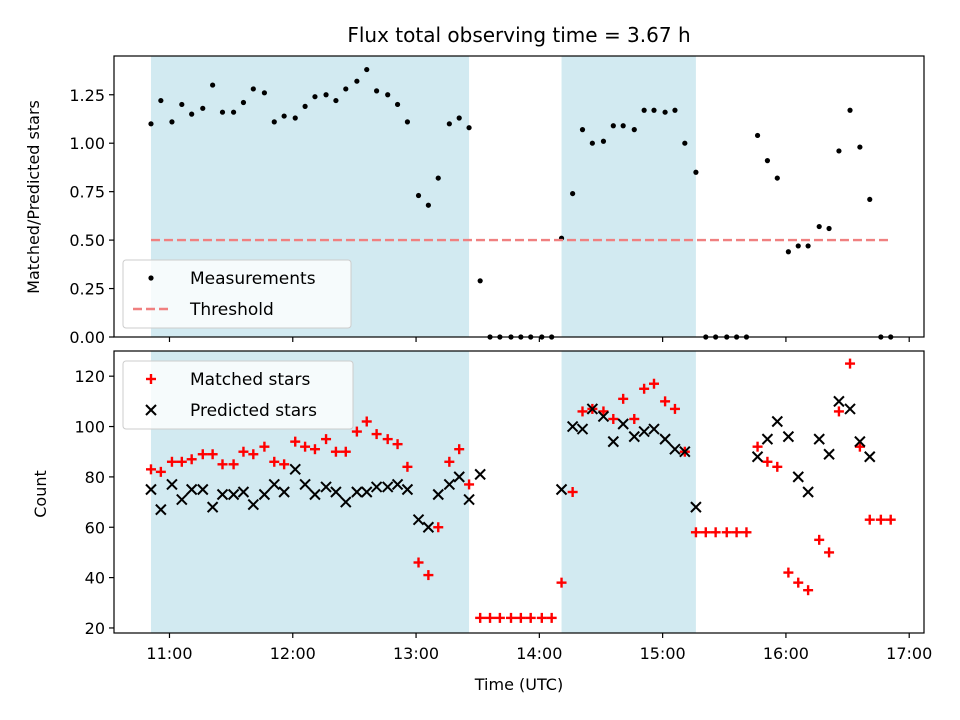 The width and height of the screenshot is (960, 720). I want to click on x-tick-label: 15:00, so click(663, 653).